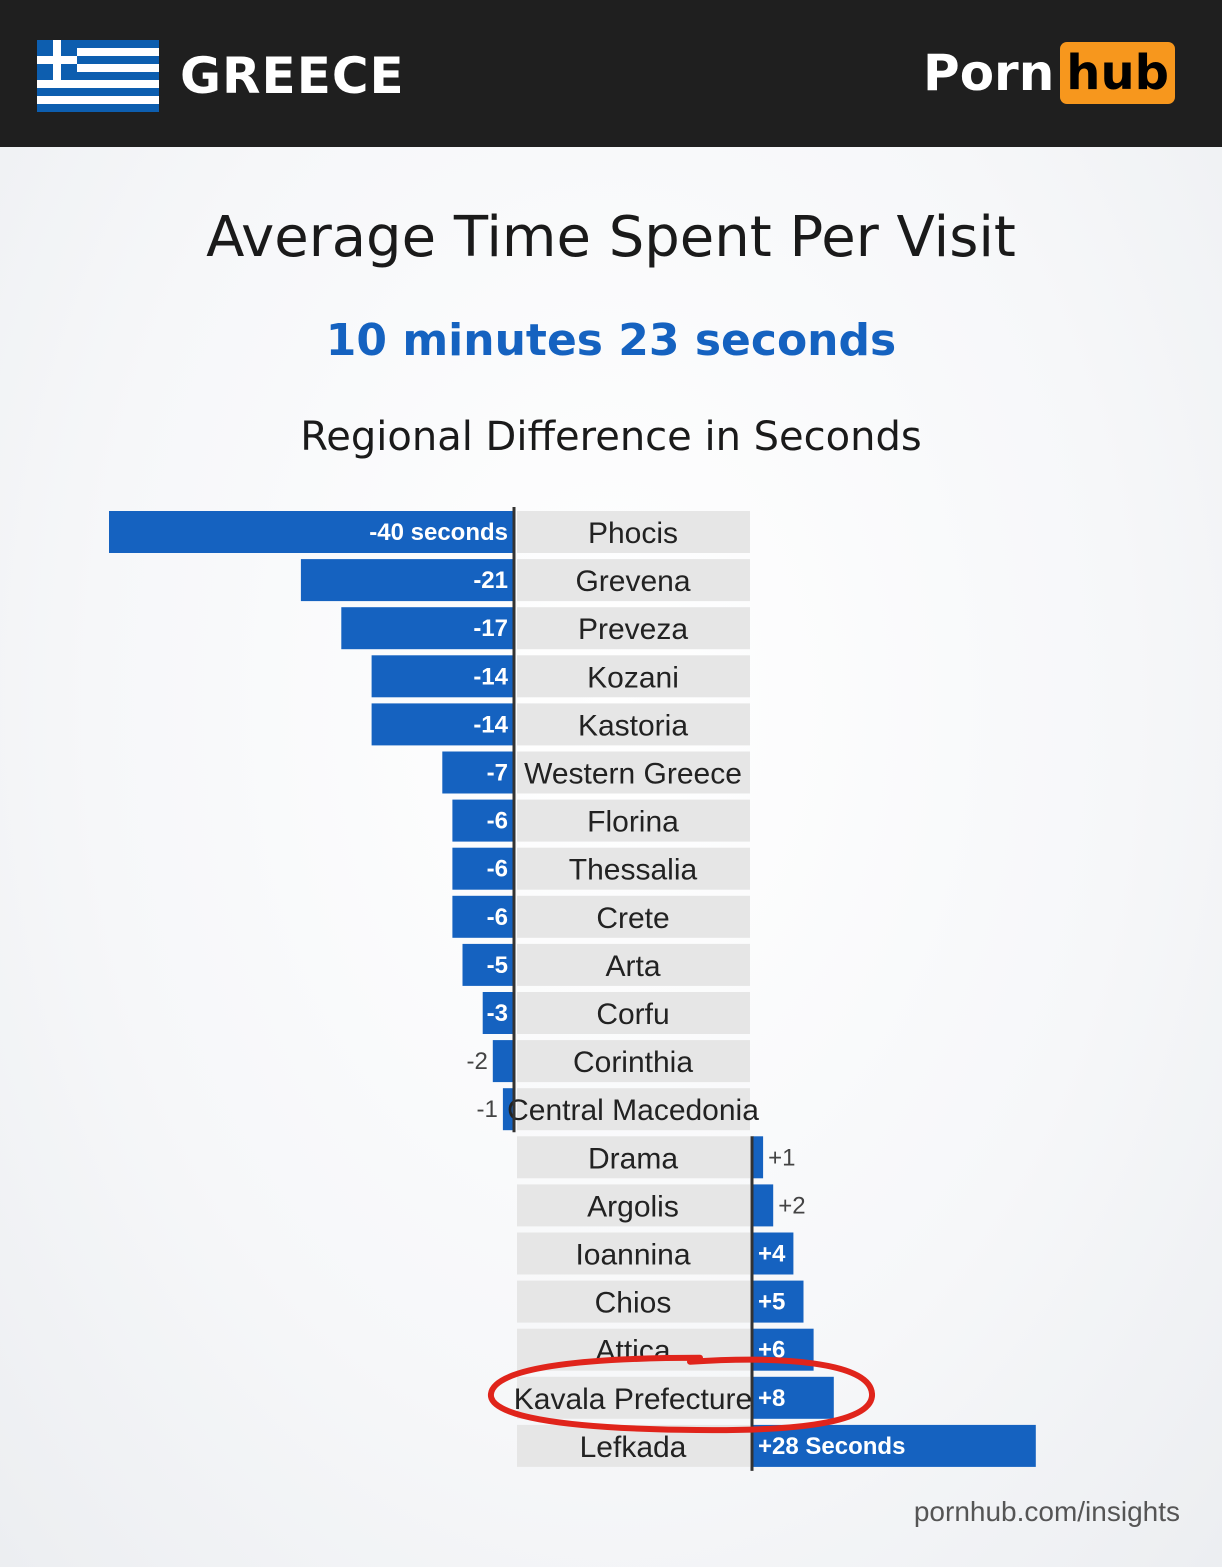 The width and height of the screenshot is (1222, 1567). What do you see at coordinates (633, 1447) in the screenshot?
I see `region-label-lefkada: Lefkada` at bounding box center [633, 1447].